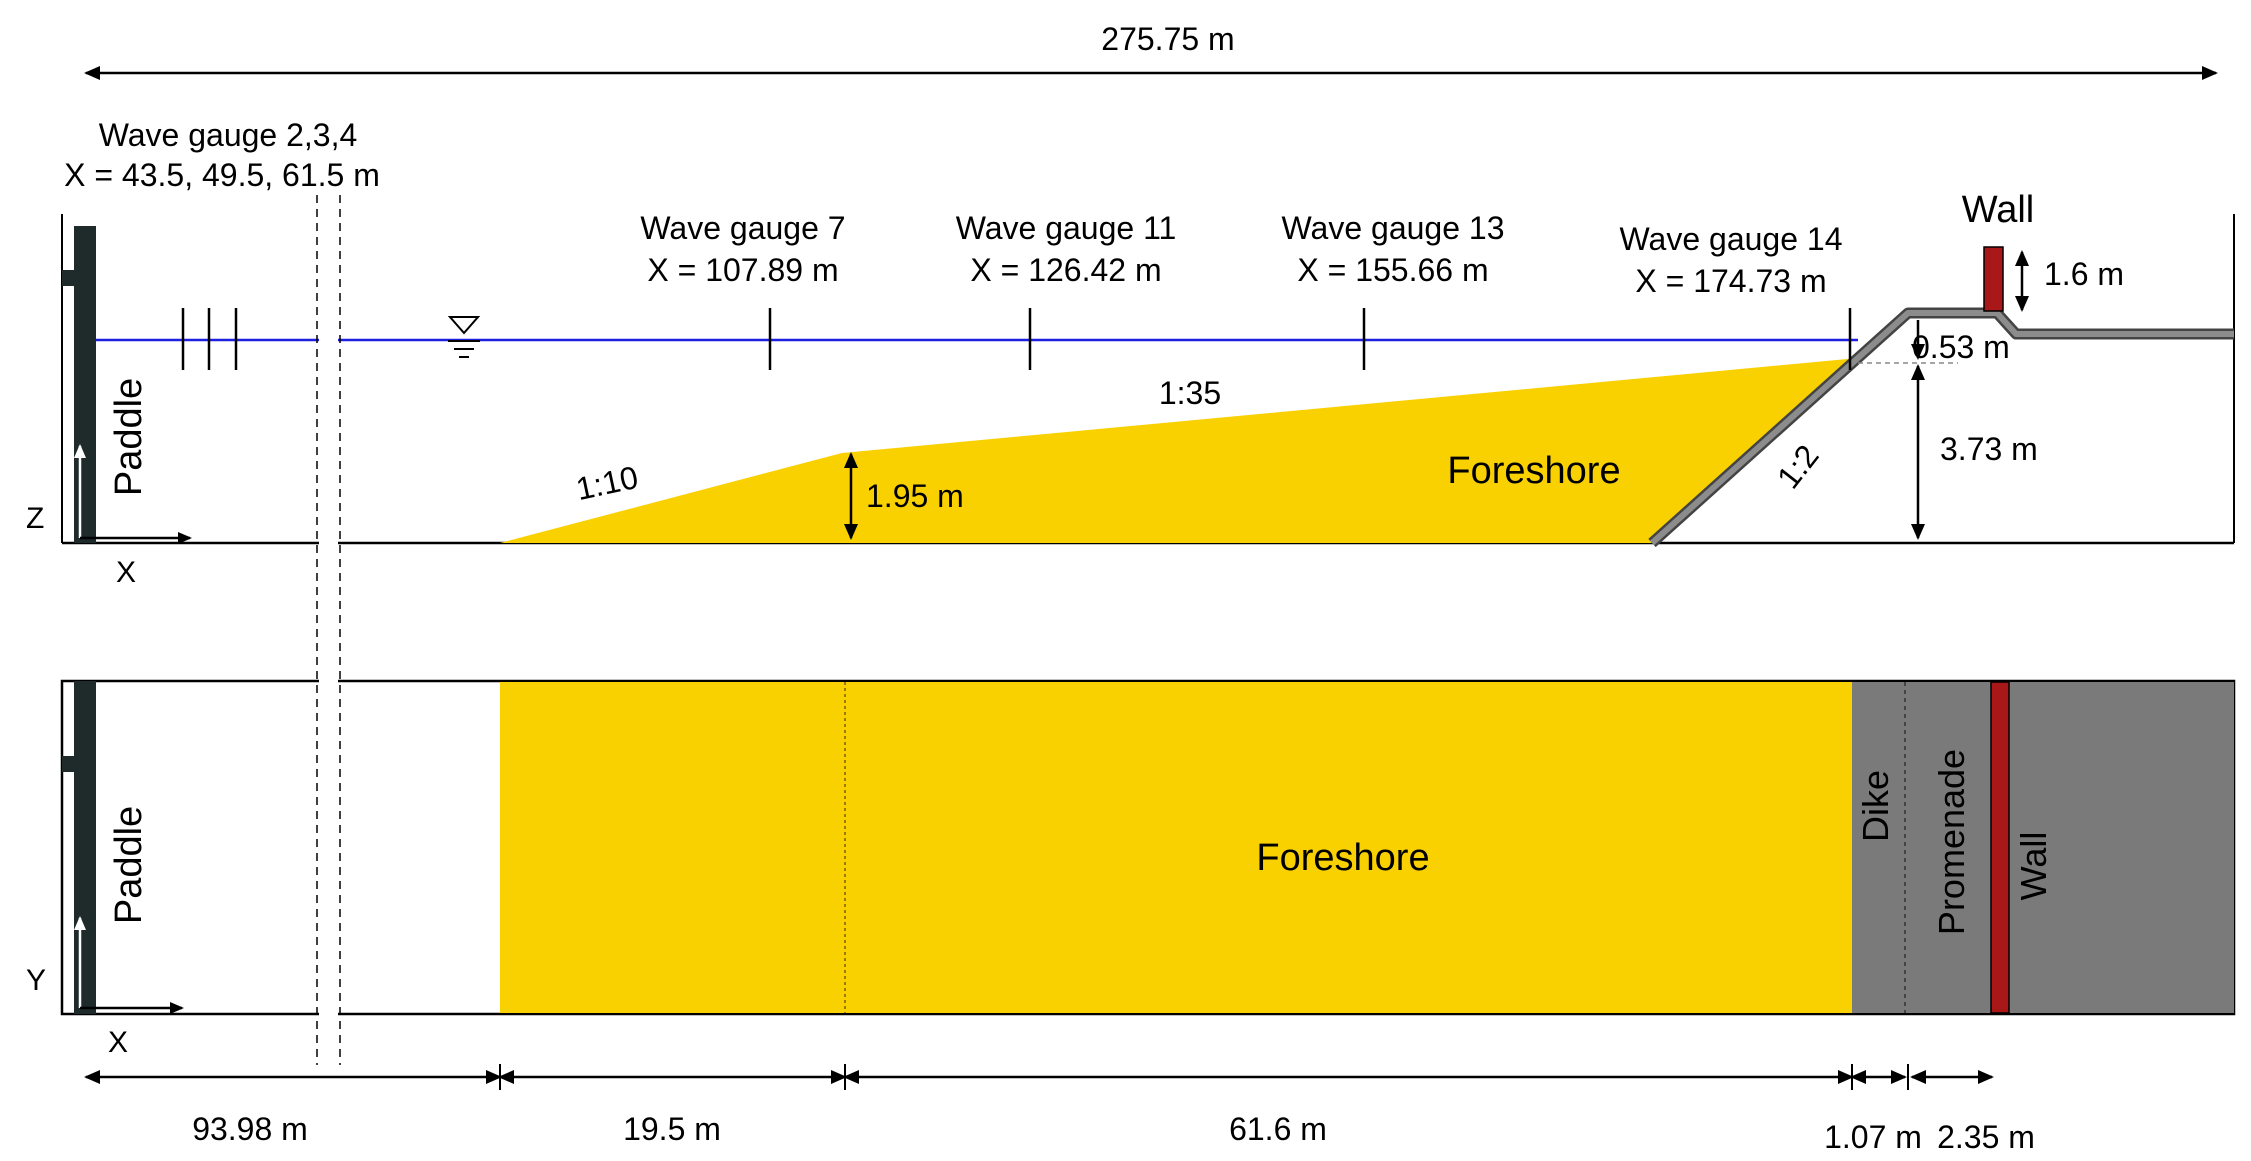 This screenshot has height=1161, width=2251. I want to click on slope-dike-label: 1:2, so click(1798, 466).